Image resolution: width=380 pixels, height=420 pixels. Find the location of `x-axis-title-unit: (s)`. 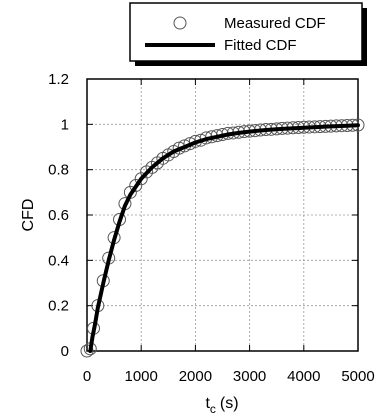

x-axis-title-unit: (s) is located at coordinates (229, 403).